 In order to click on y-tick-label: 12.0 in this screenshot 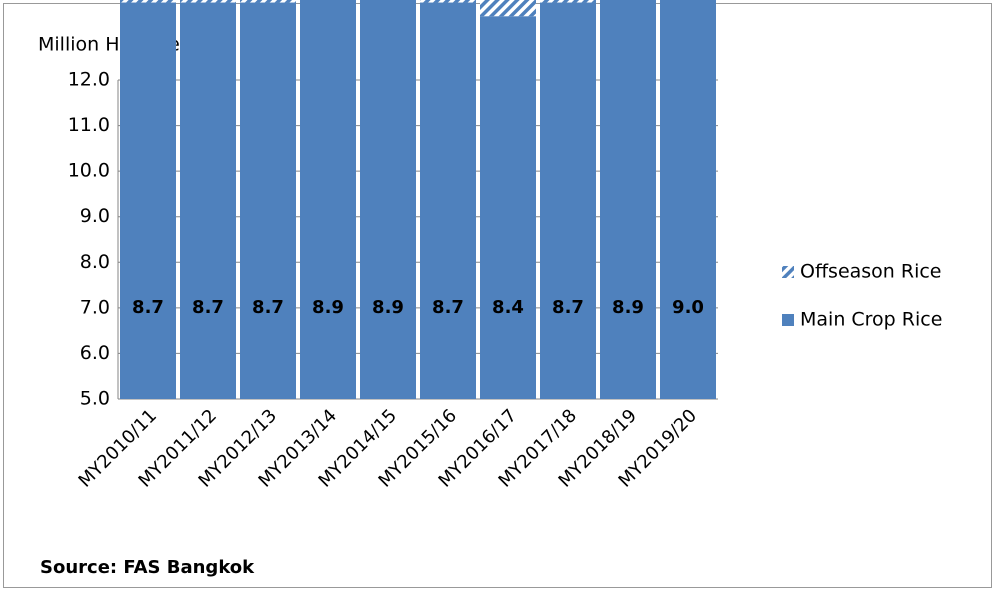, I will do `click(89, 80)`.